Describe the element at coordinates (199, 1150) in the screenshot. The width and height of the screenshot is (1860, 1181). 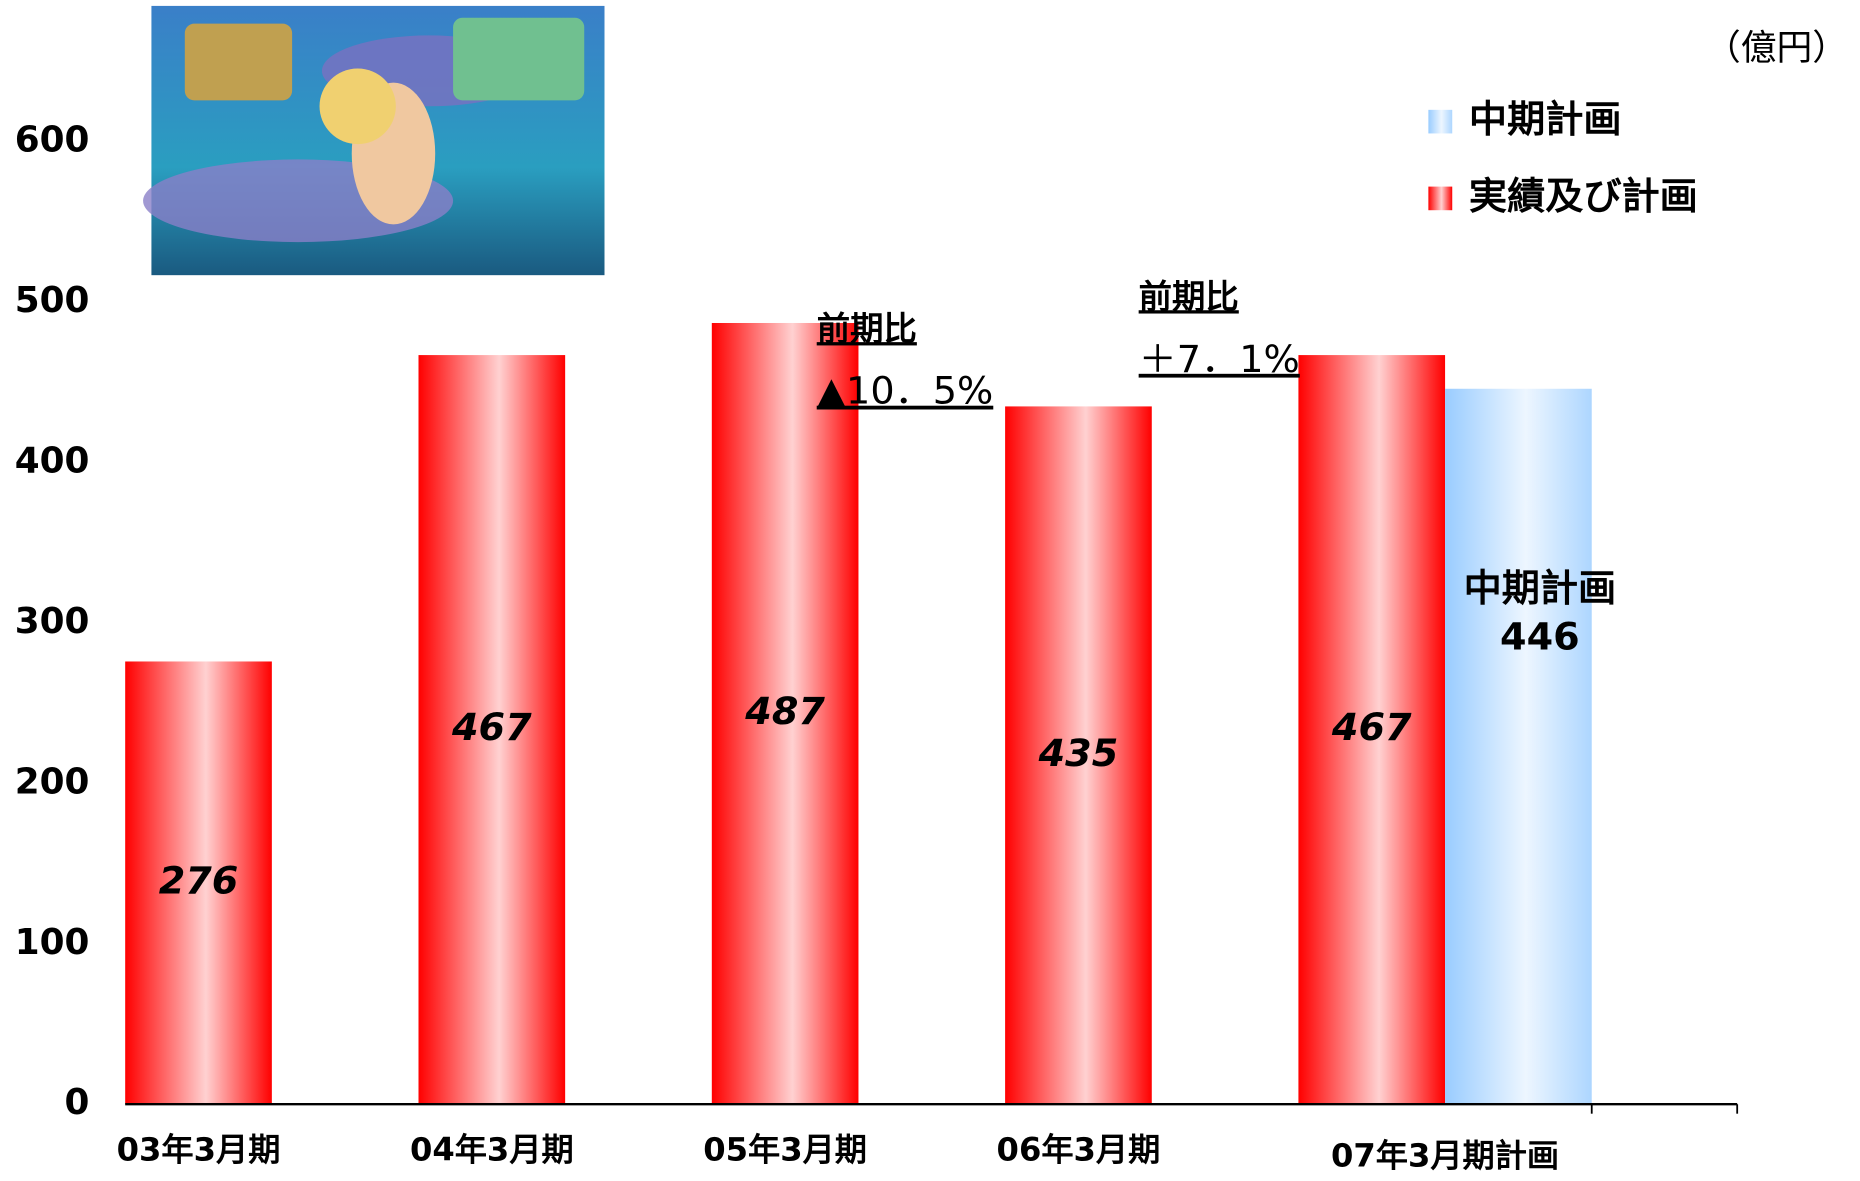
I see `x-tick-label: 03年3月期` at that location.